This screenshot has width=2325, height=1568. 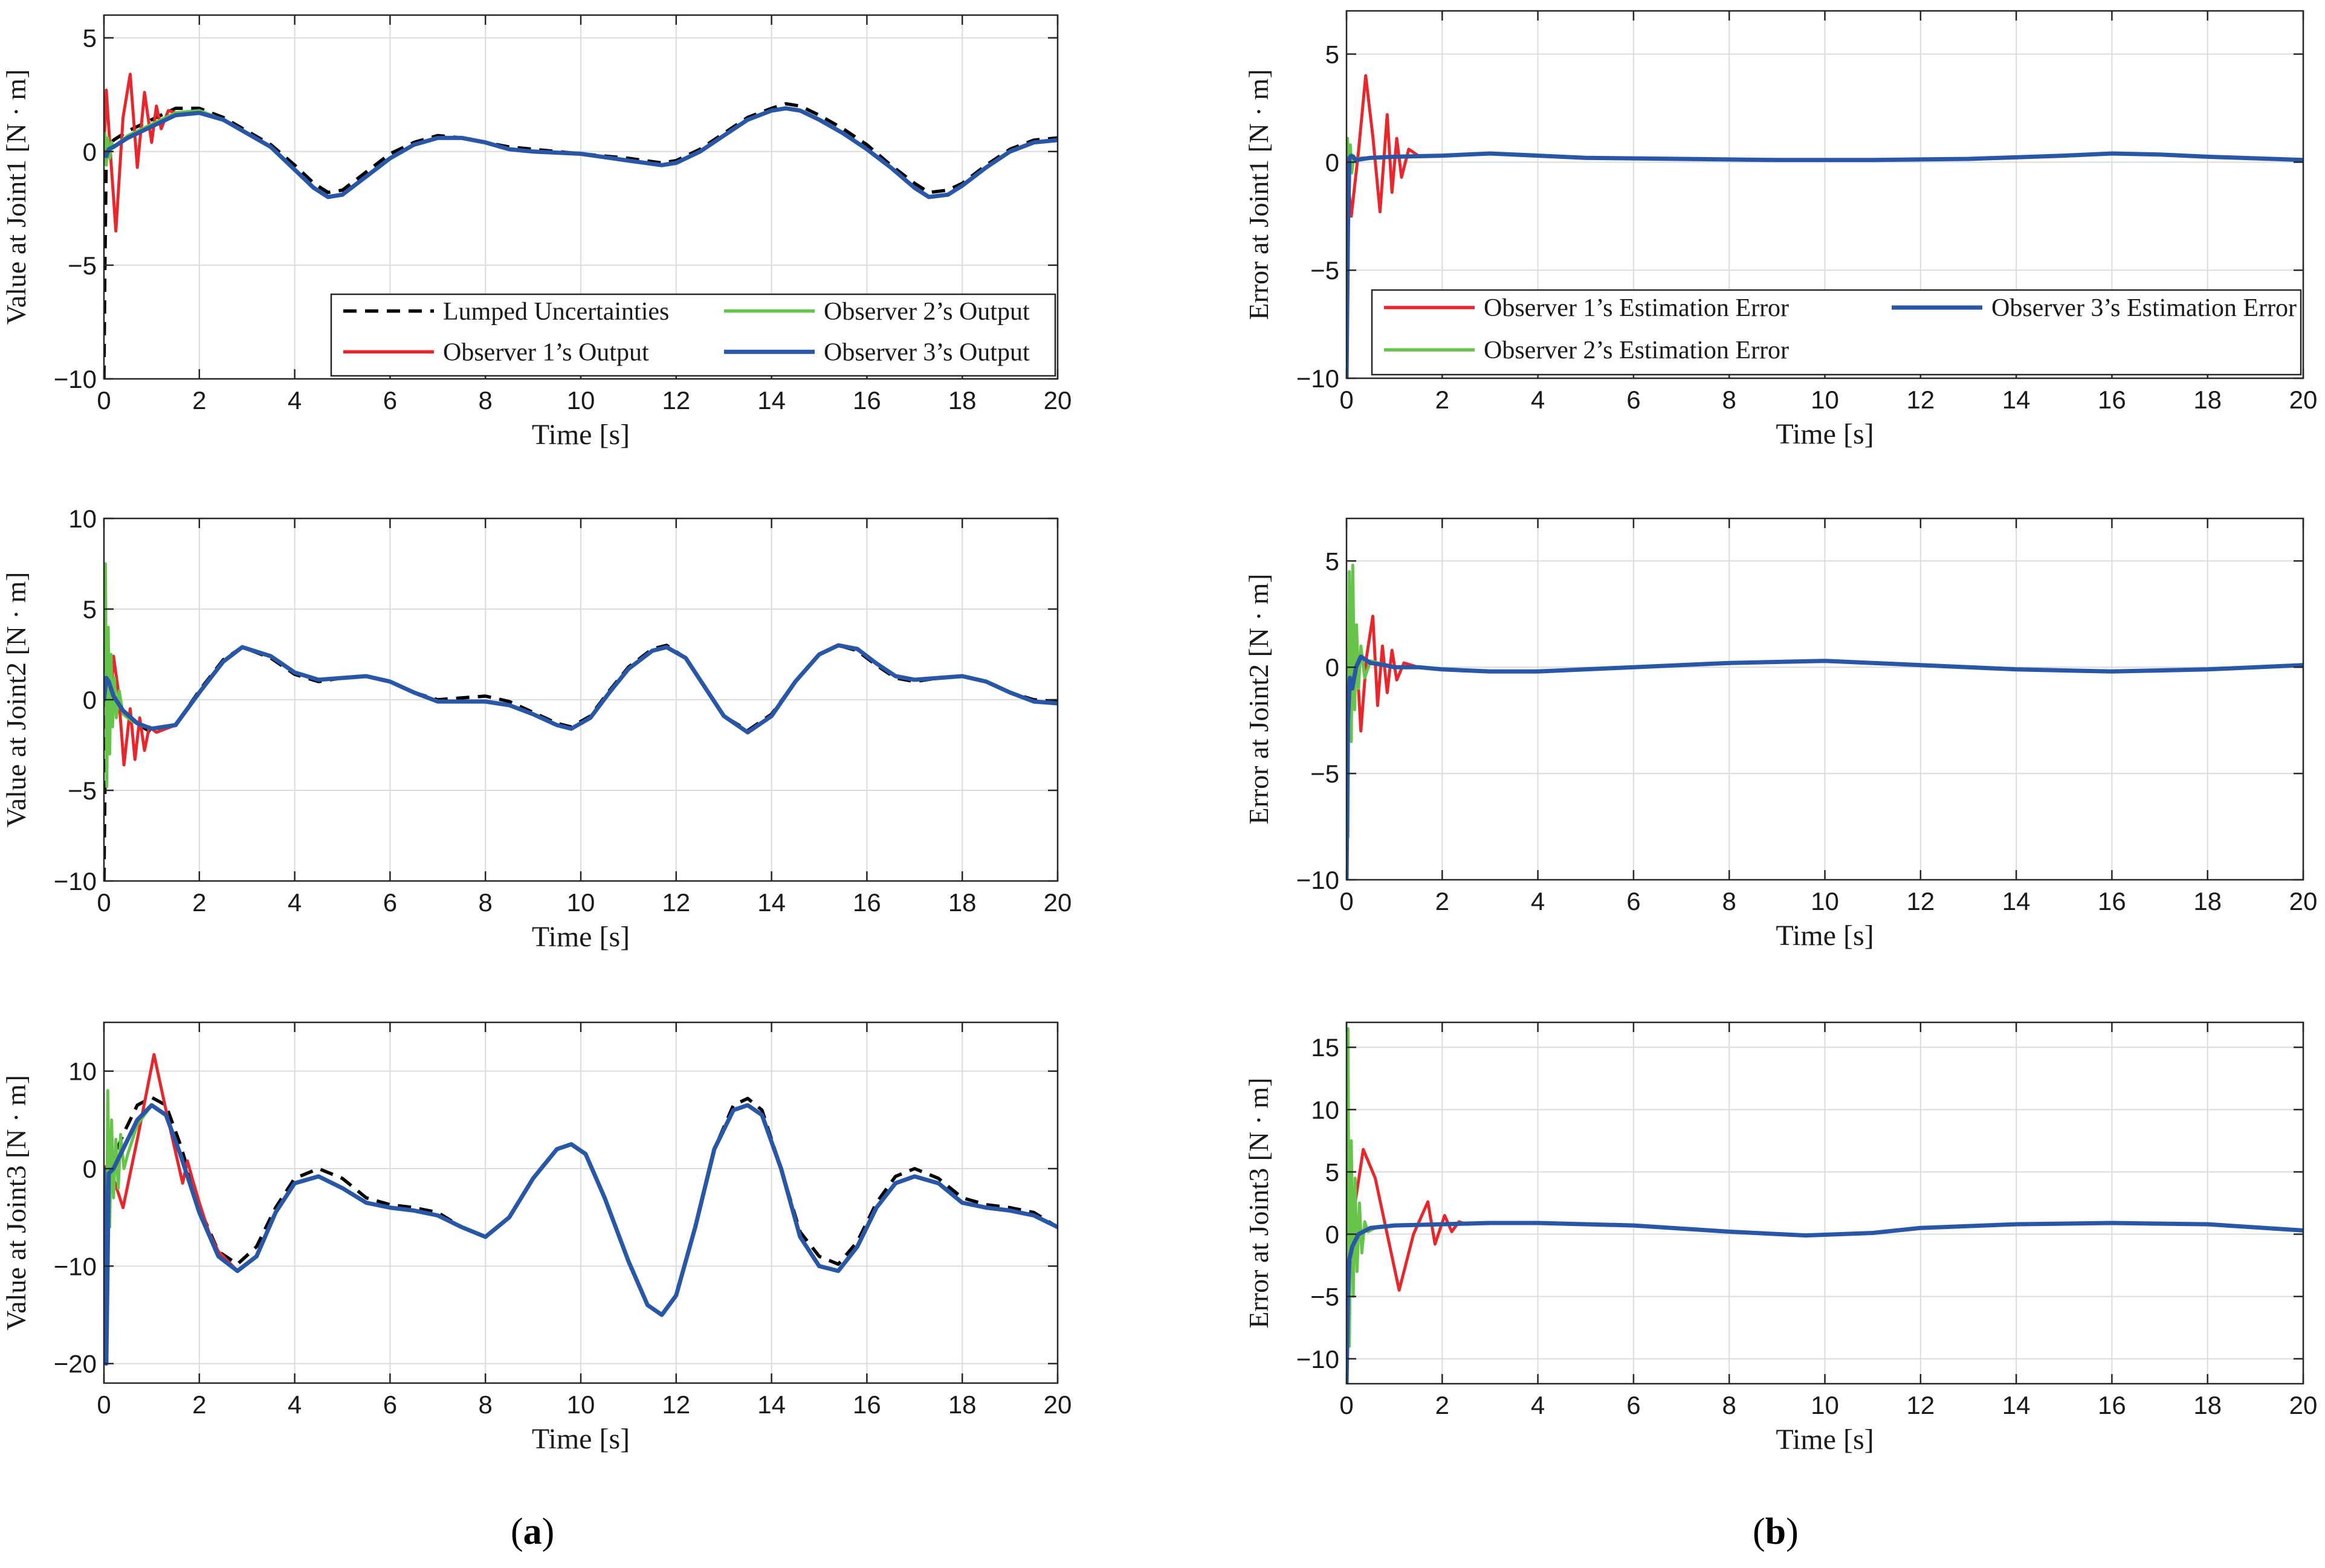 I want to click on y-axis-label: Value at Joint2 [N · m], so click(x=16, y=700).